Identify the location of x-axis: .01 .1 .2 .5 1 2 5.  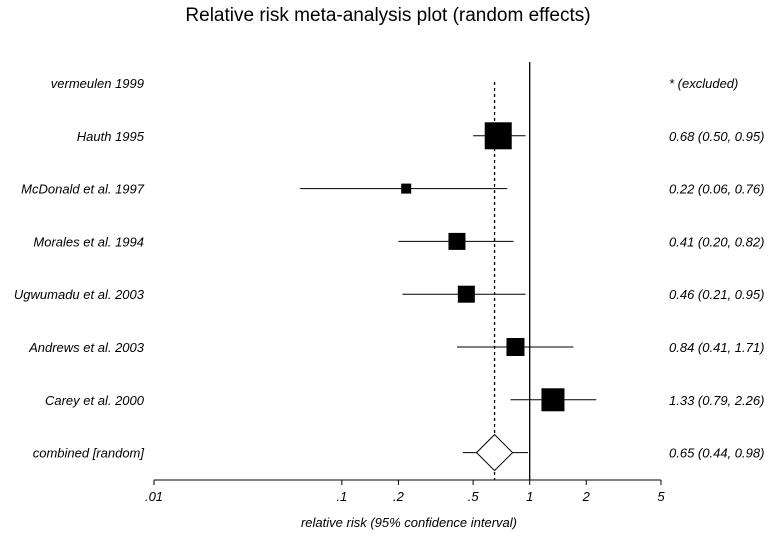
(405, 491).